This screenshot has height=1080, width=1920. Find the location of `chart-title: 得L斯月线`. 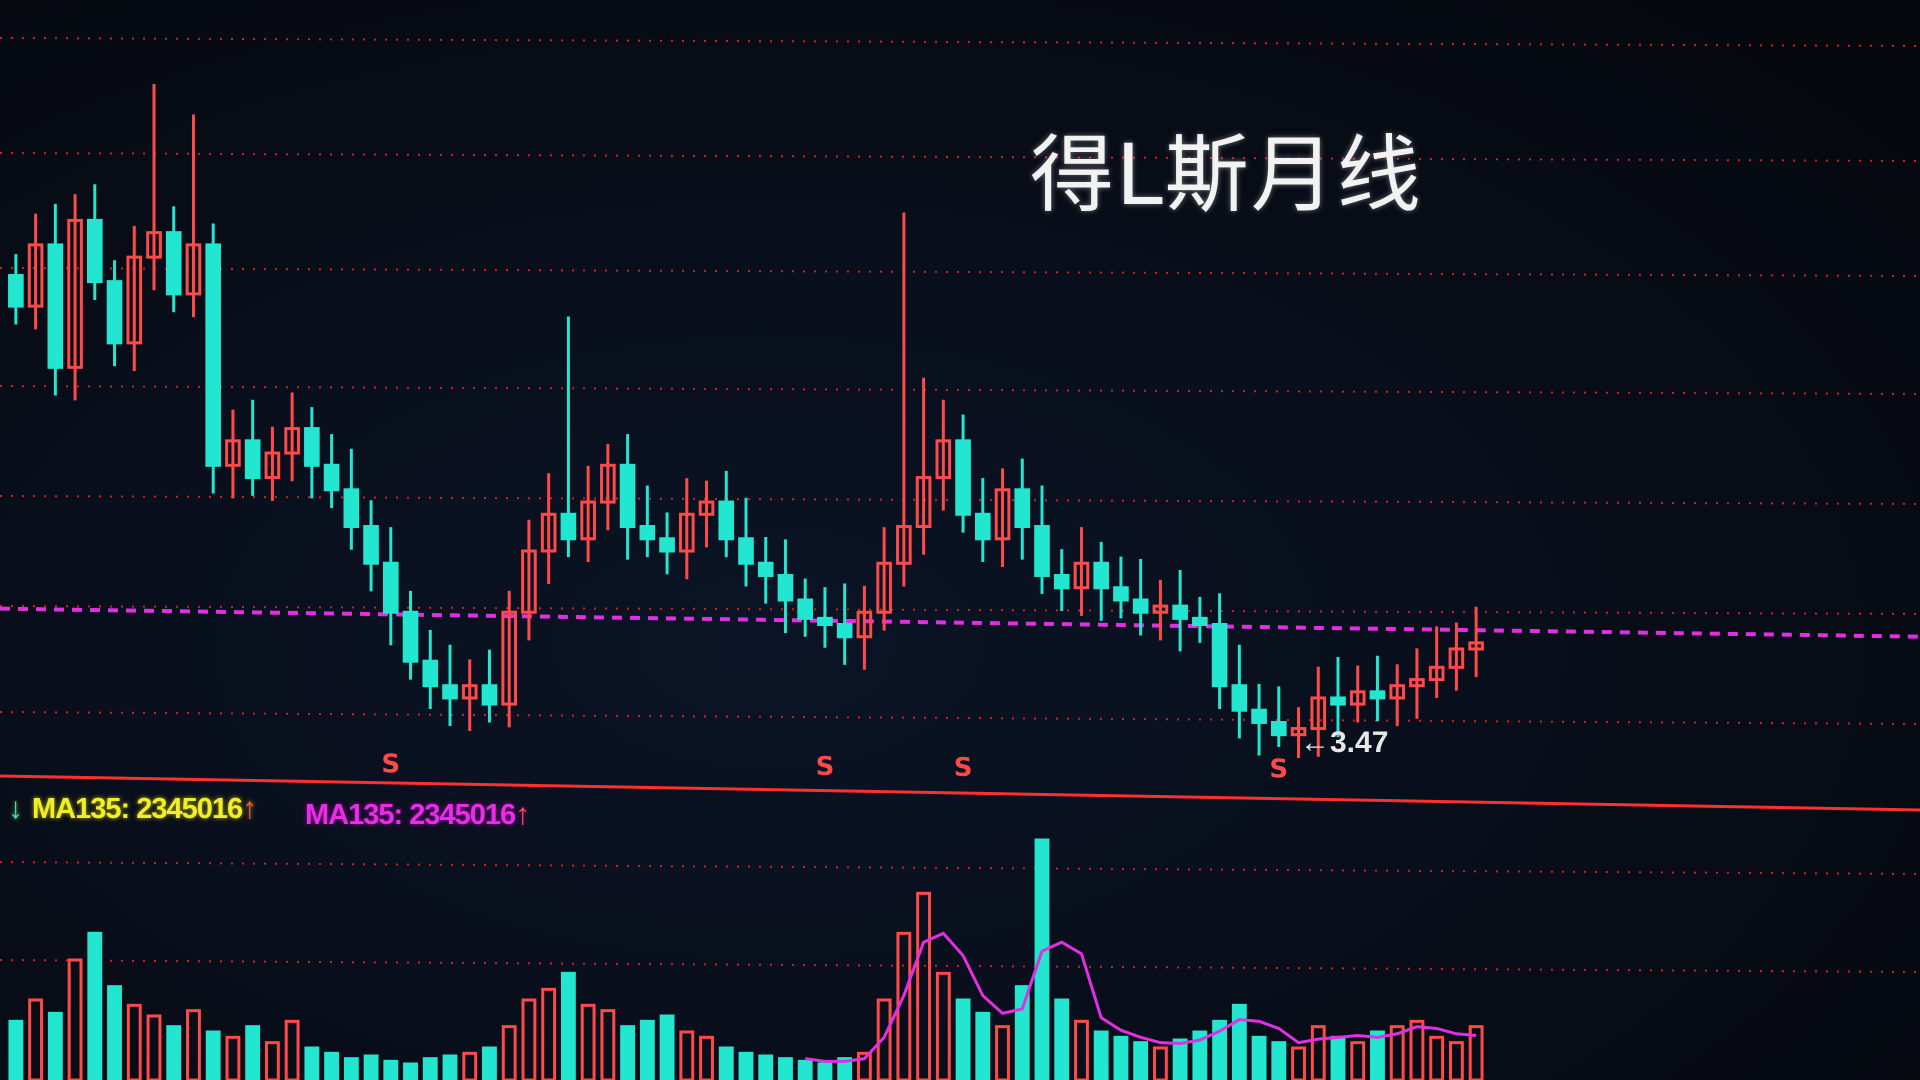

chart-title: 得L斯月线 is located at coordinates (1226, 175).